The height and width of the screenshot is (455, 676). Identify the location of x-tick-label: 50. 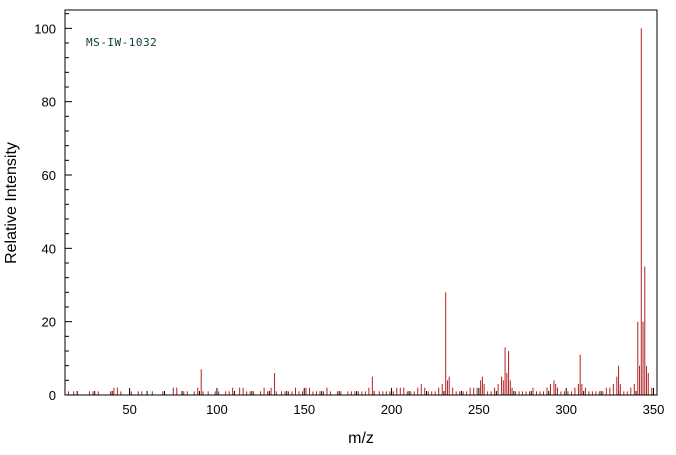
(129, 409).